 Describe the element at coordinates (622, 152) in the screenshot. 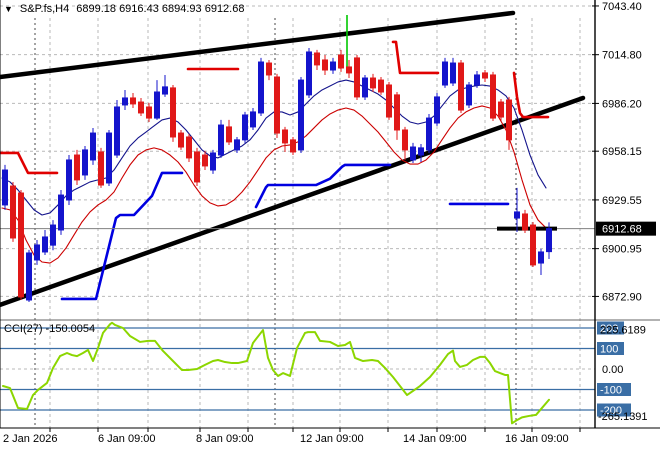

I see `price-axis-label: 6958.15` at that location.